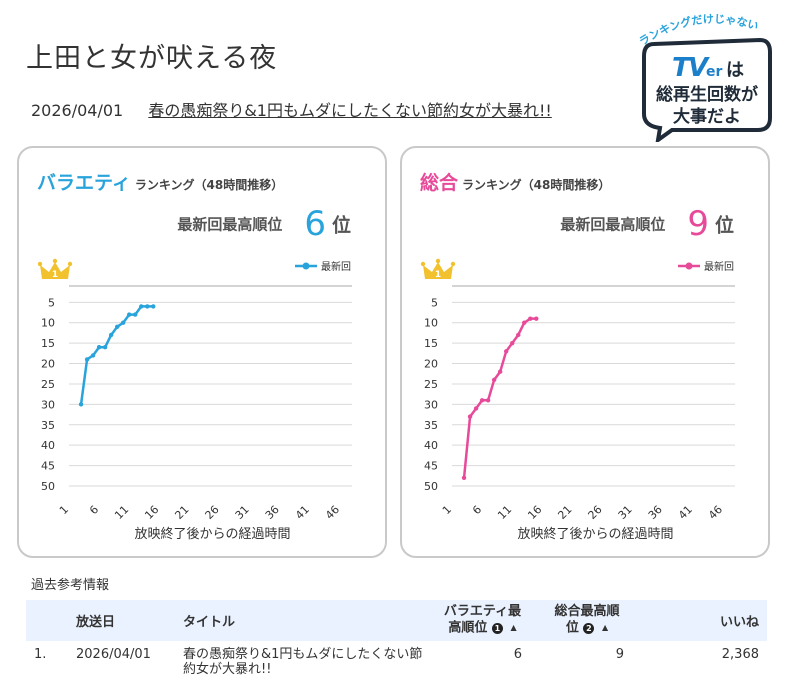 This screenshot has height=683, width=792. I want to click on note-1-icon: 1, so click(497, 628).